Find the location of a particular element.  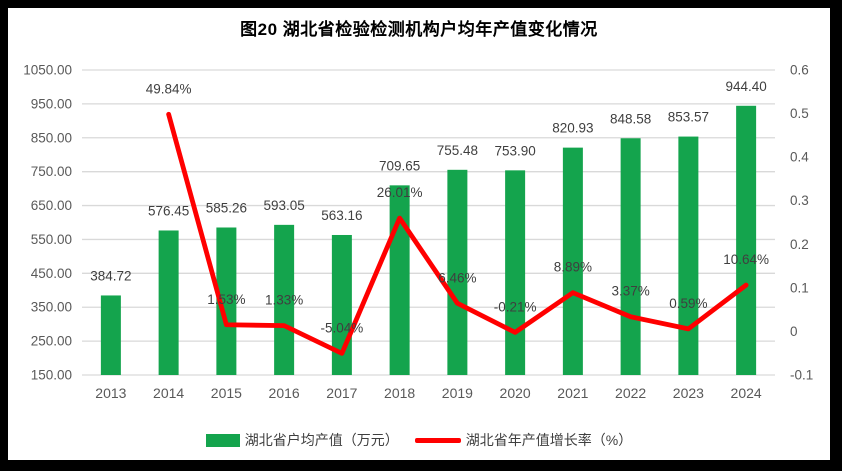

bar-2021 is located at coordinates (572, 261).